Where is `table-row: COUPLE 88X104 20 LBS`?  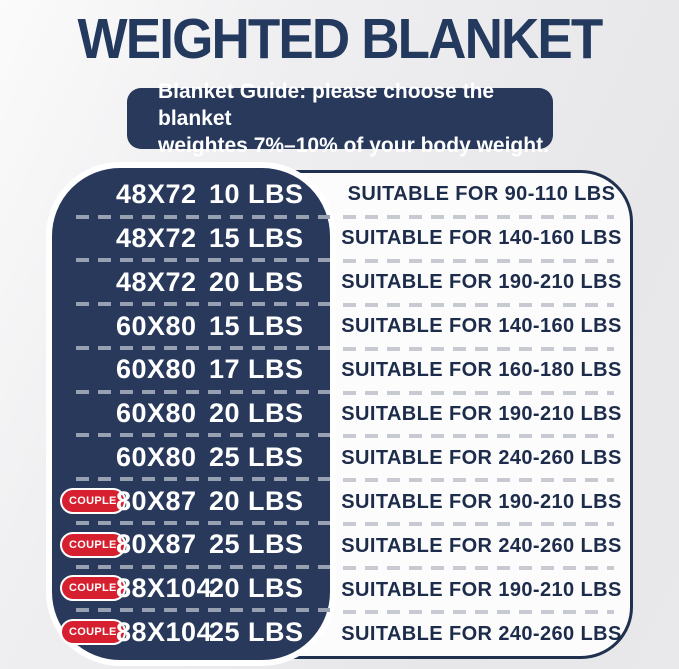 table-row: COUPLE 88X104 20 LBS is located at coordinates (191, 590).